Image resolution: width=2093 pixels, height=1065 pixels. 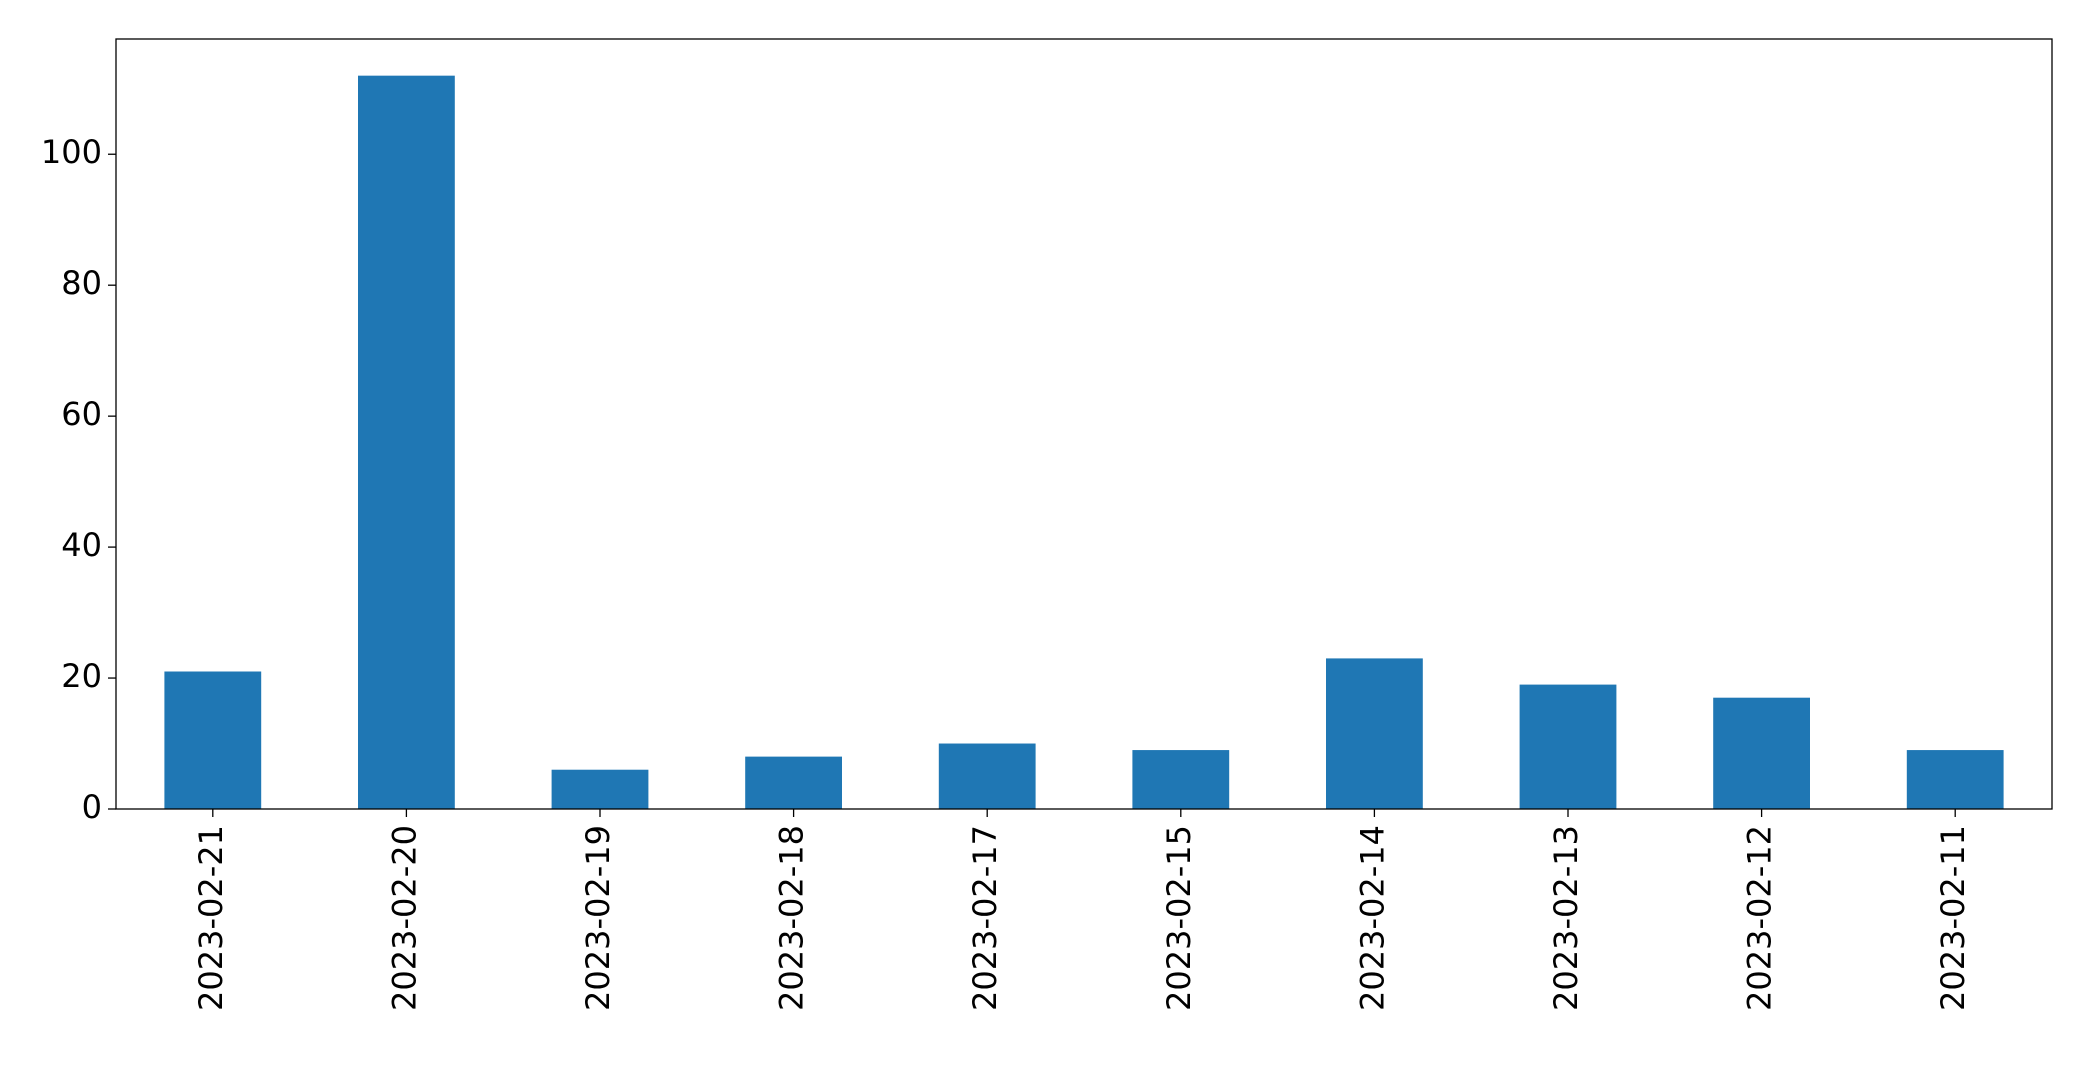 I want to click on x-tick-label: 2023-02-15, so click(x=1179, y=918).